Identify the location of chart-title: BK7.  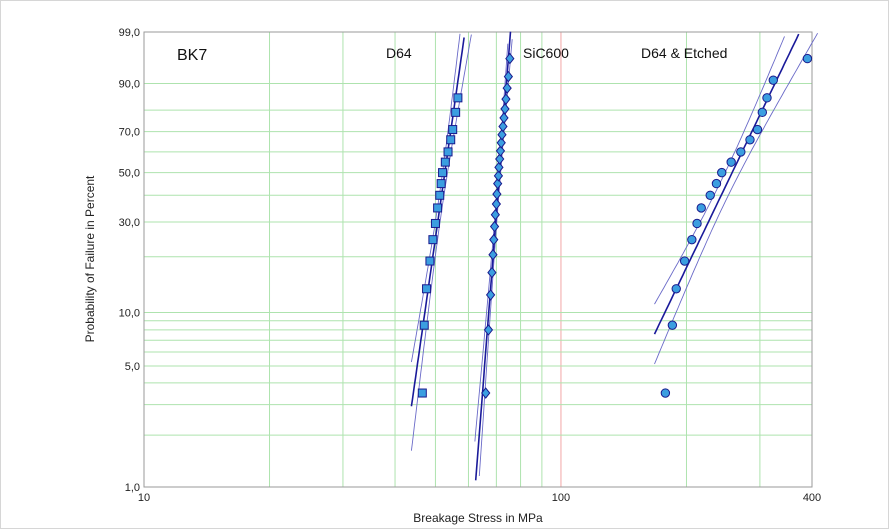
(192, 55).